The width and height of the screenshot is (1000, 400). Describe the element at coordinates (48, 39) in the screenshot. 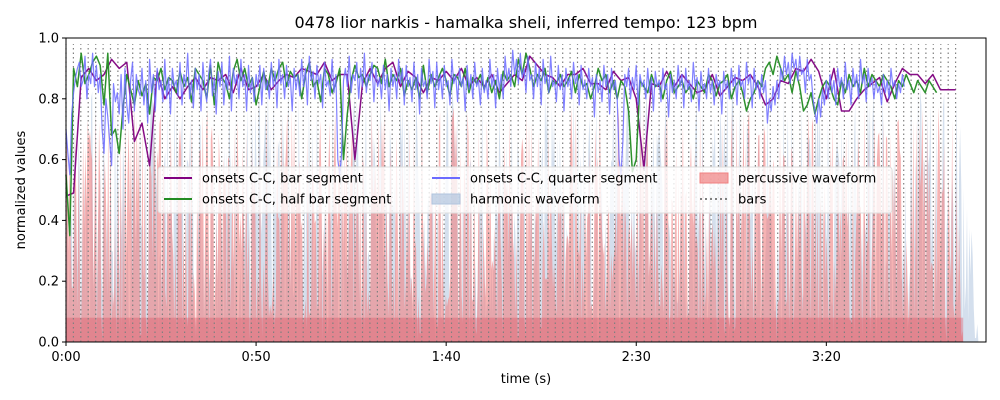

I see `y-tick-label: 1.0` at that location.